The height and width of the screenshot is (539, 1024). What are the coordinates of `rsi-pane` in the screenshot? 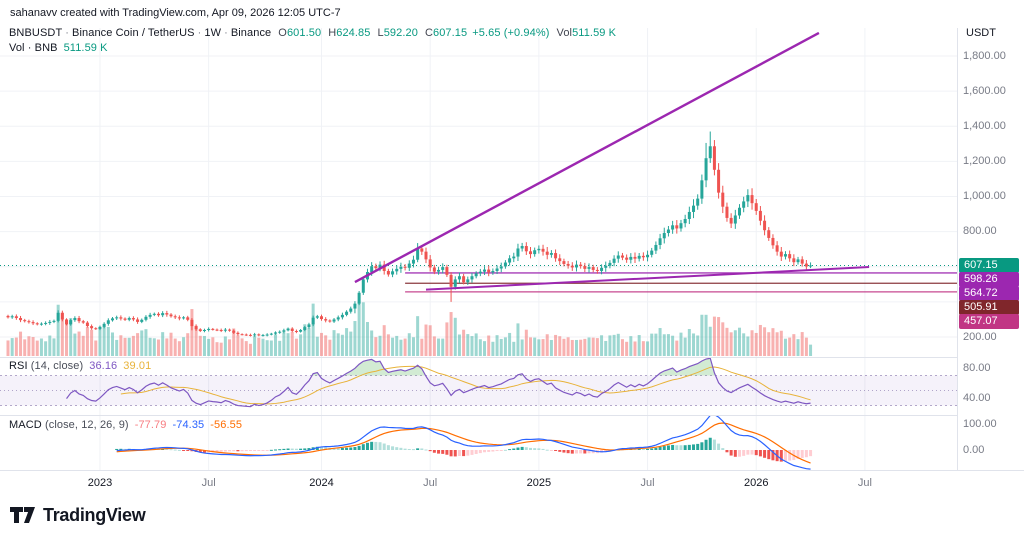 It's located at (478, 383).